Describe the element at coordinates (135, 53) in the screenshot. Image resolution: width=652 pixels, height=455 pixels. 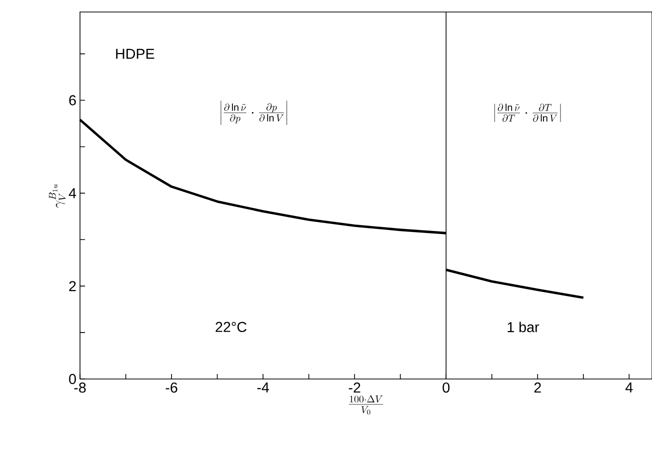
I see `annotation: HDPE` at that location.